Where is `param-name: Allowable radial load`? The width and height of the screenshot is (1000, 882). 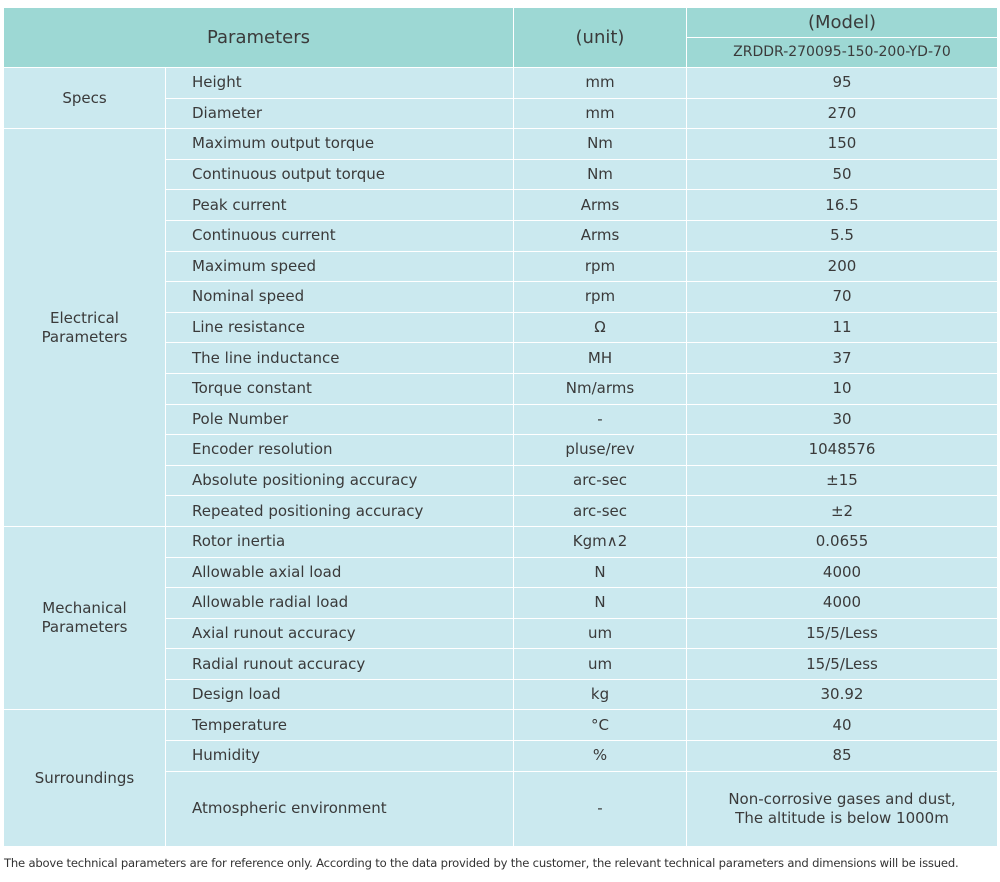
param-name: Allowable radial load is located at coordinates (339, 603).